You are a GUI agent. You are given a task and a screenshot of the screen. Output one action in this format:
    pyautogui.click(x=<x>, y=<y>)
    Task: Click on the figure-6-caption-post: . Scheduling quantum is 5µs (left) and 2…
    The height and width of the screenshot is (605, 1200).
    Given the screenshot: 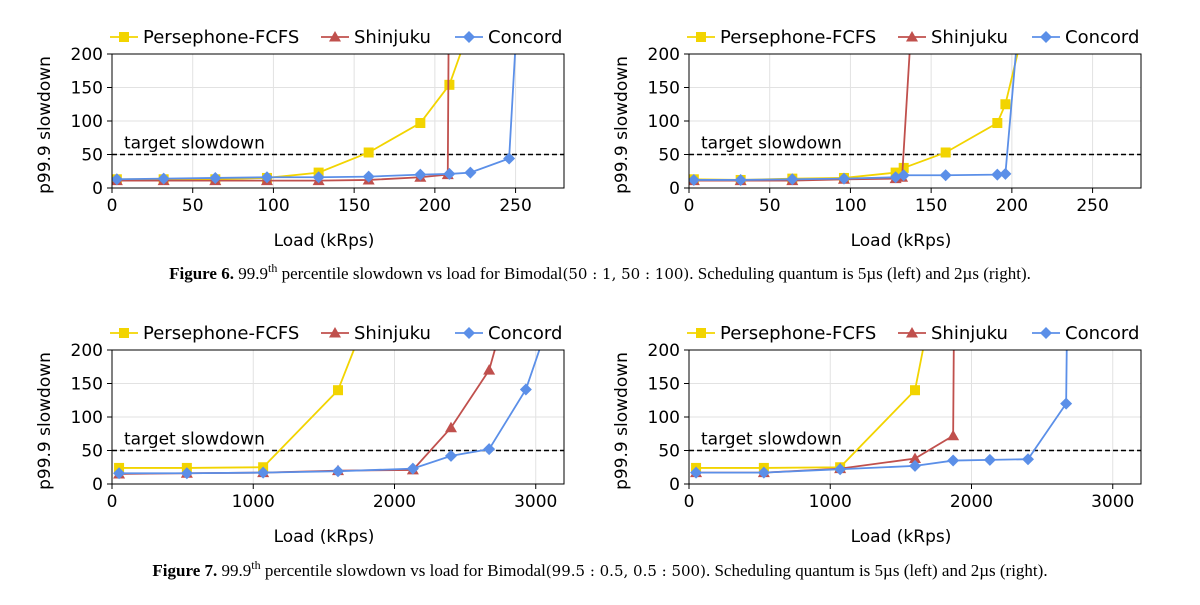 What is the action you would take?
    pyautogui.click(x=860, y=273)
    